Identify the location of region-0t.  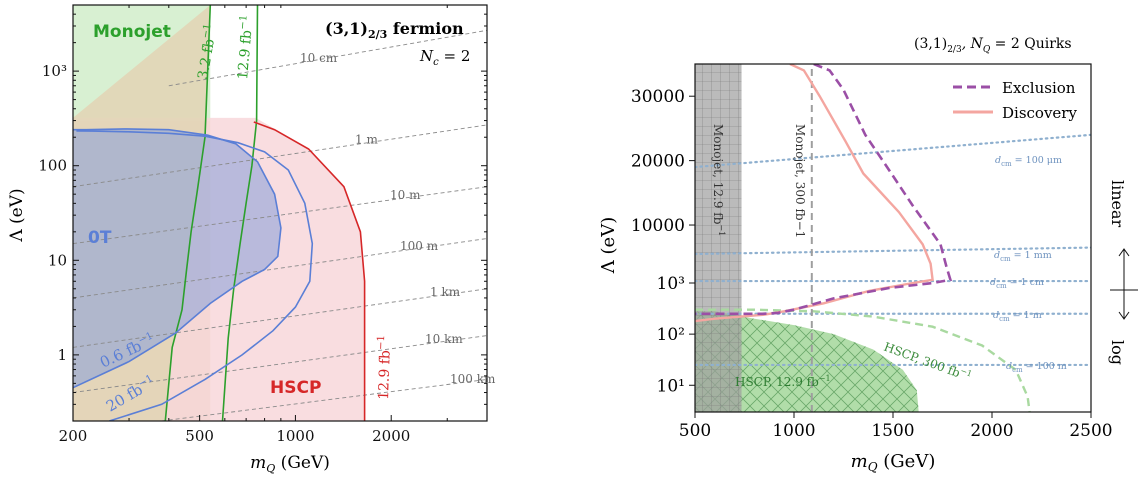
(177, 258).